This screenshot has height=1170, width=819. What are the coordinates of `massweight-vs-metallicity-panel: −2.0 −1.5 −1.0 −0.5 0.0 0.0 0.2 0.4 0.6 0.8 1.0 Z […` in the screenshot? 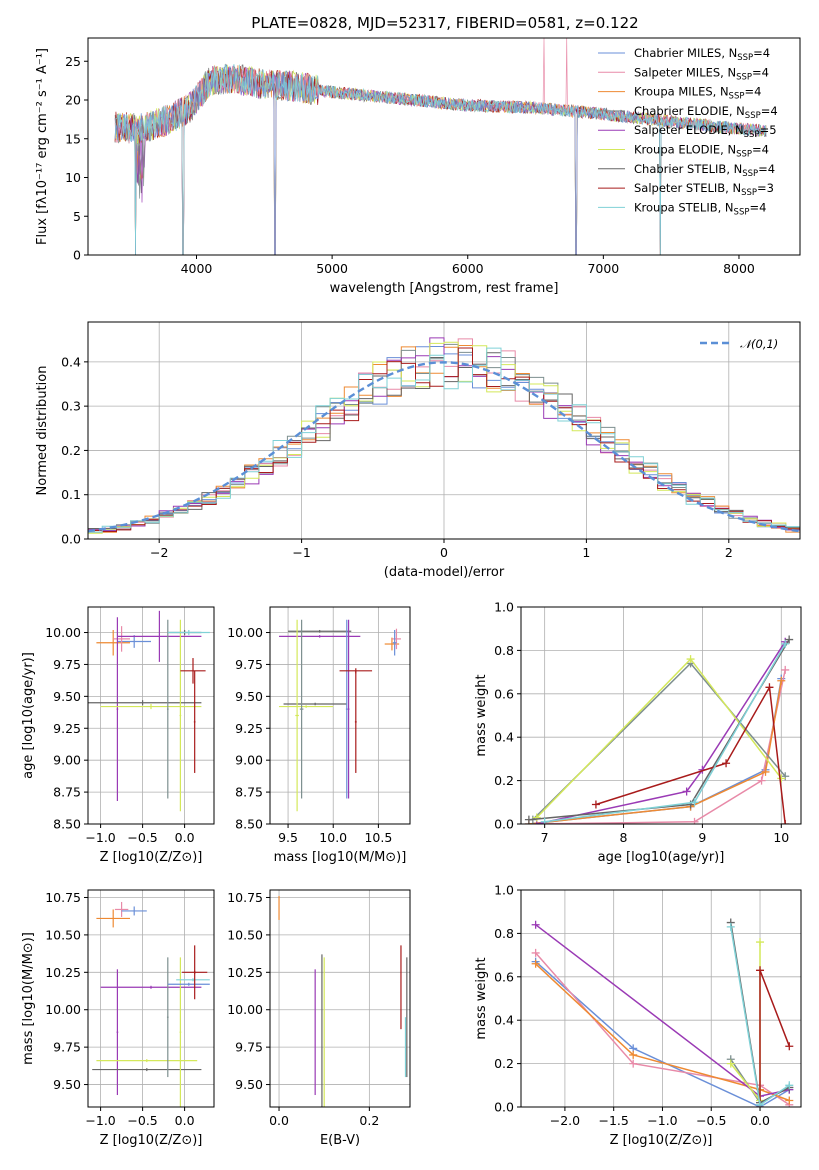 It's located at (638, 1015).